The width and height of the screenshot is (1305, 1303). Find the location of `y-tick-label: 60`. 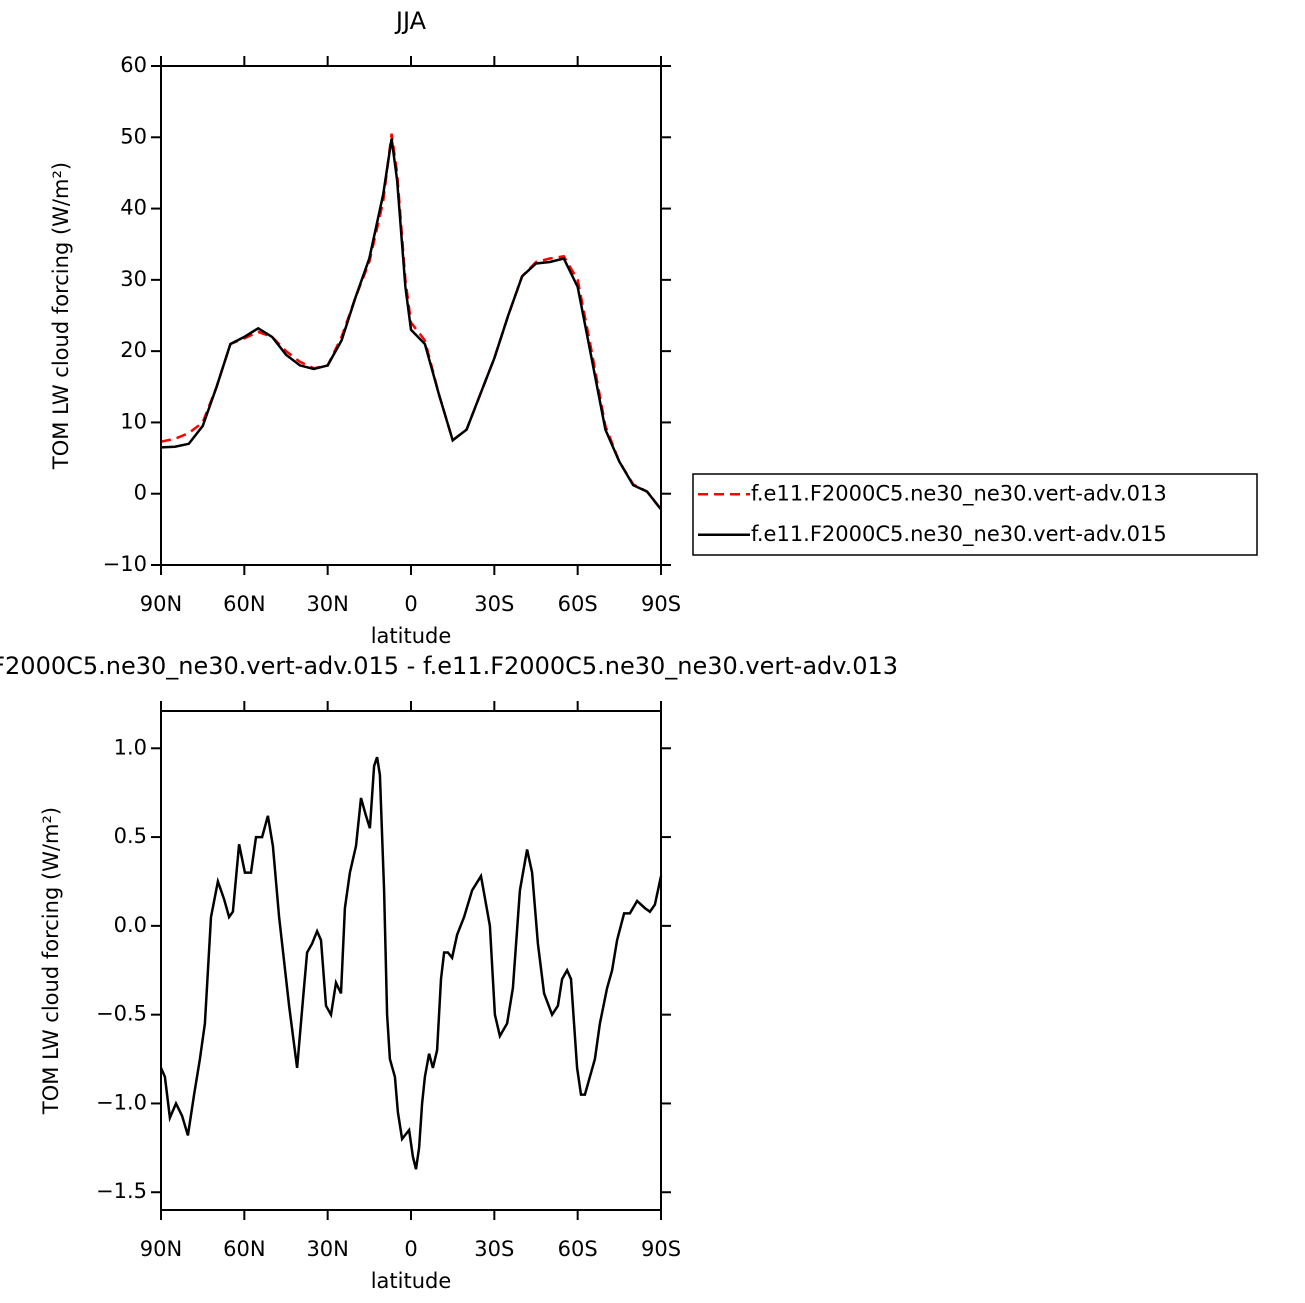

y-tick-label: 60 is located at coordinates (133, 65).